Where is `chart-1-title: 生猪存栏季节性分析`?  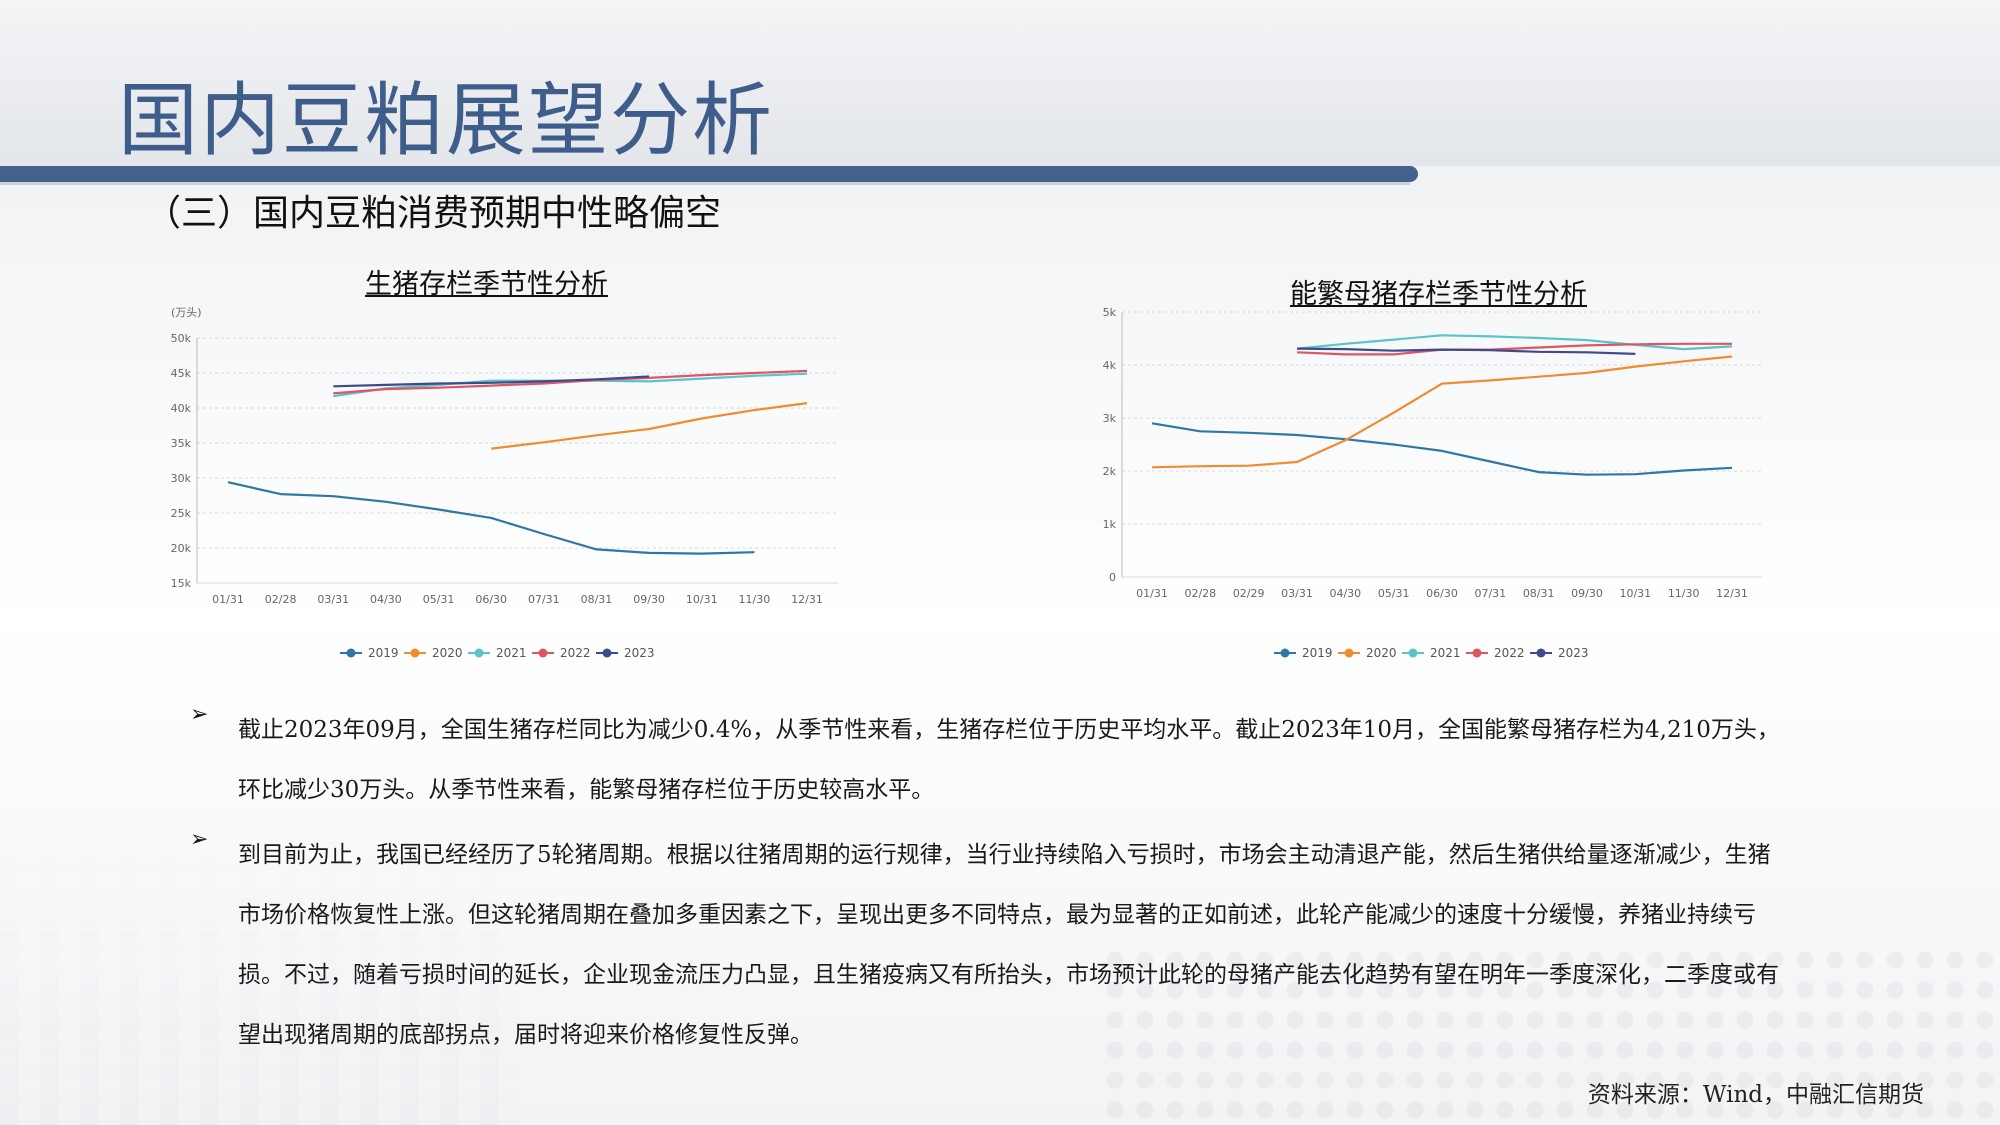 chart-1-title: 生猪存栏季节性分析 is located at coordinates (486, 284).